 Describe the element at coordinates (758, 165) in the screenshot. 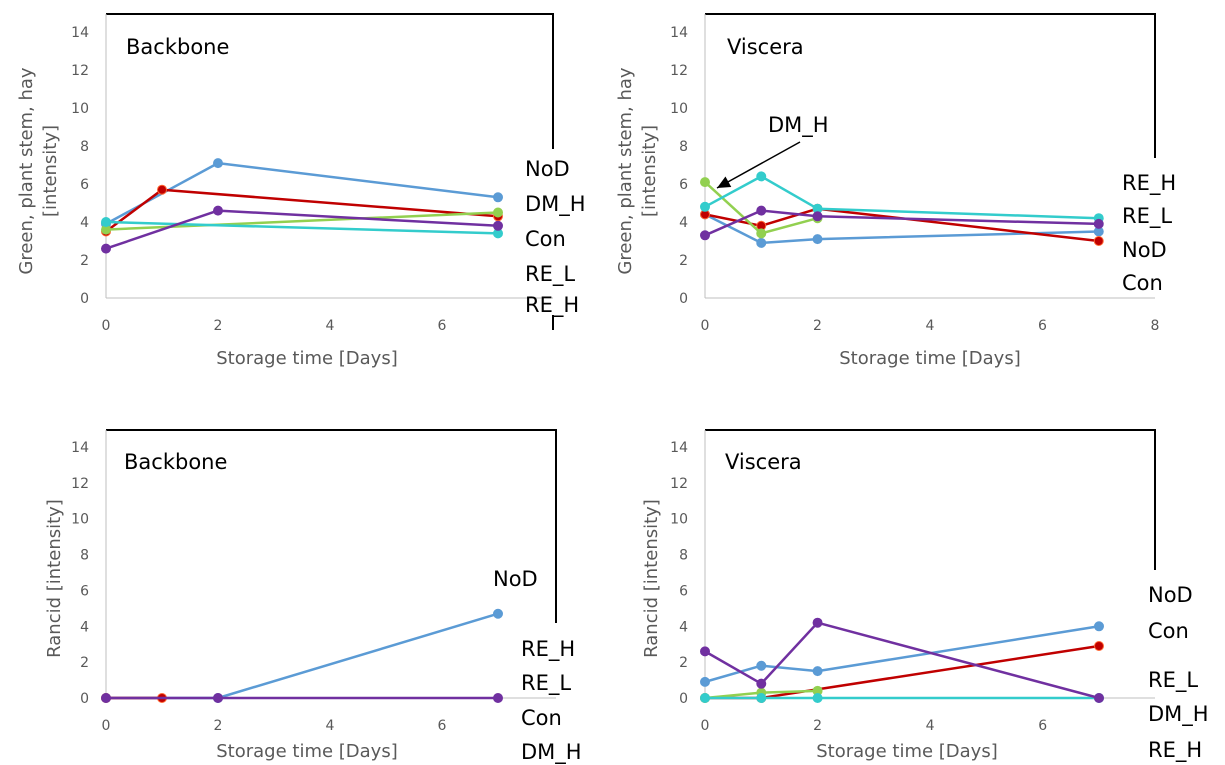

I see `annotation-arrow` at that location.